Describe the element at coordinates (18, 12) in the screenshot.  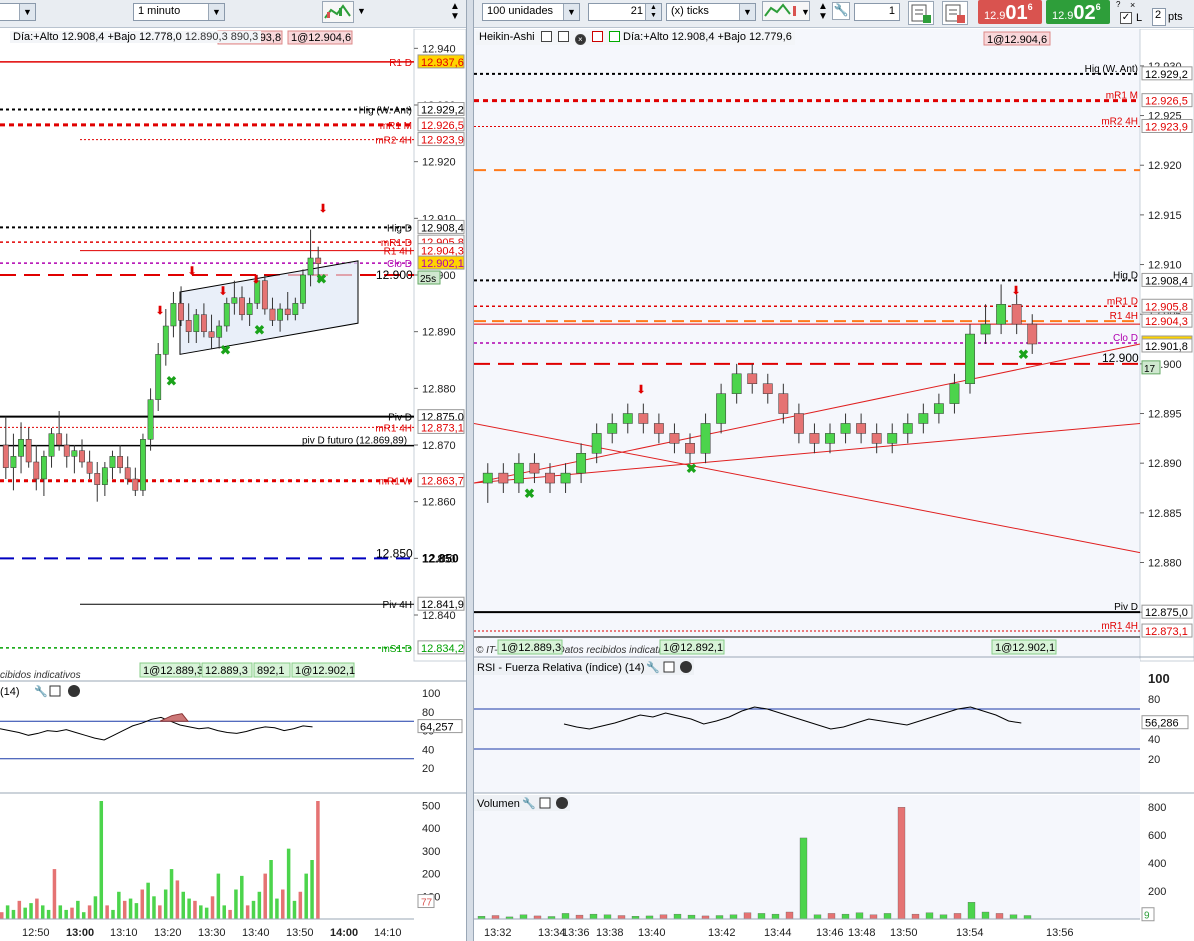
I see `left-field: ▼` at that location.